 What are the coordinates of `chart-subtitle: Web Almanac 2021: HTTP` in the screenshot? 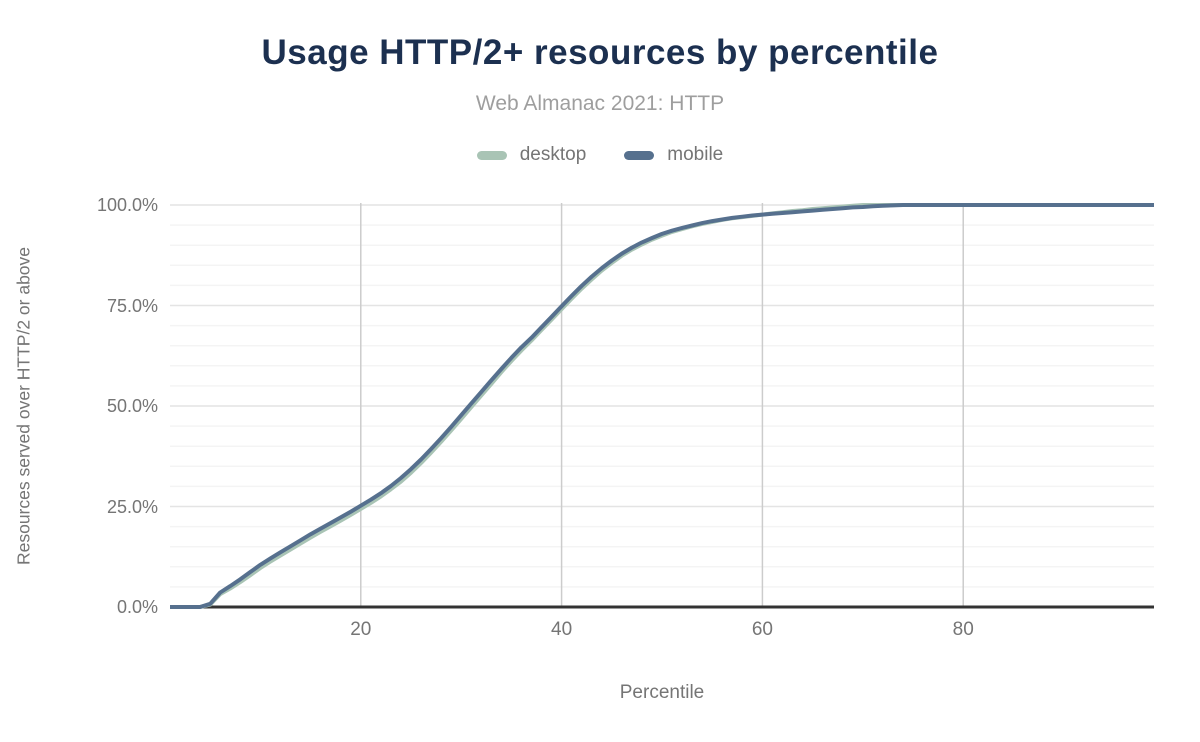 It's located at (600, 103).